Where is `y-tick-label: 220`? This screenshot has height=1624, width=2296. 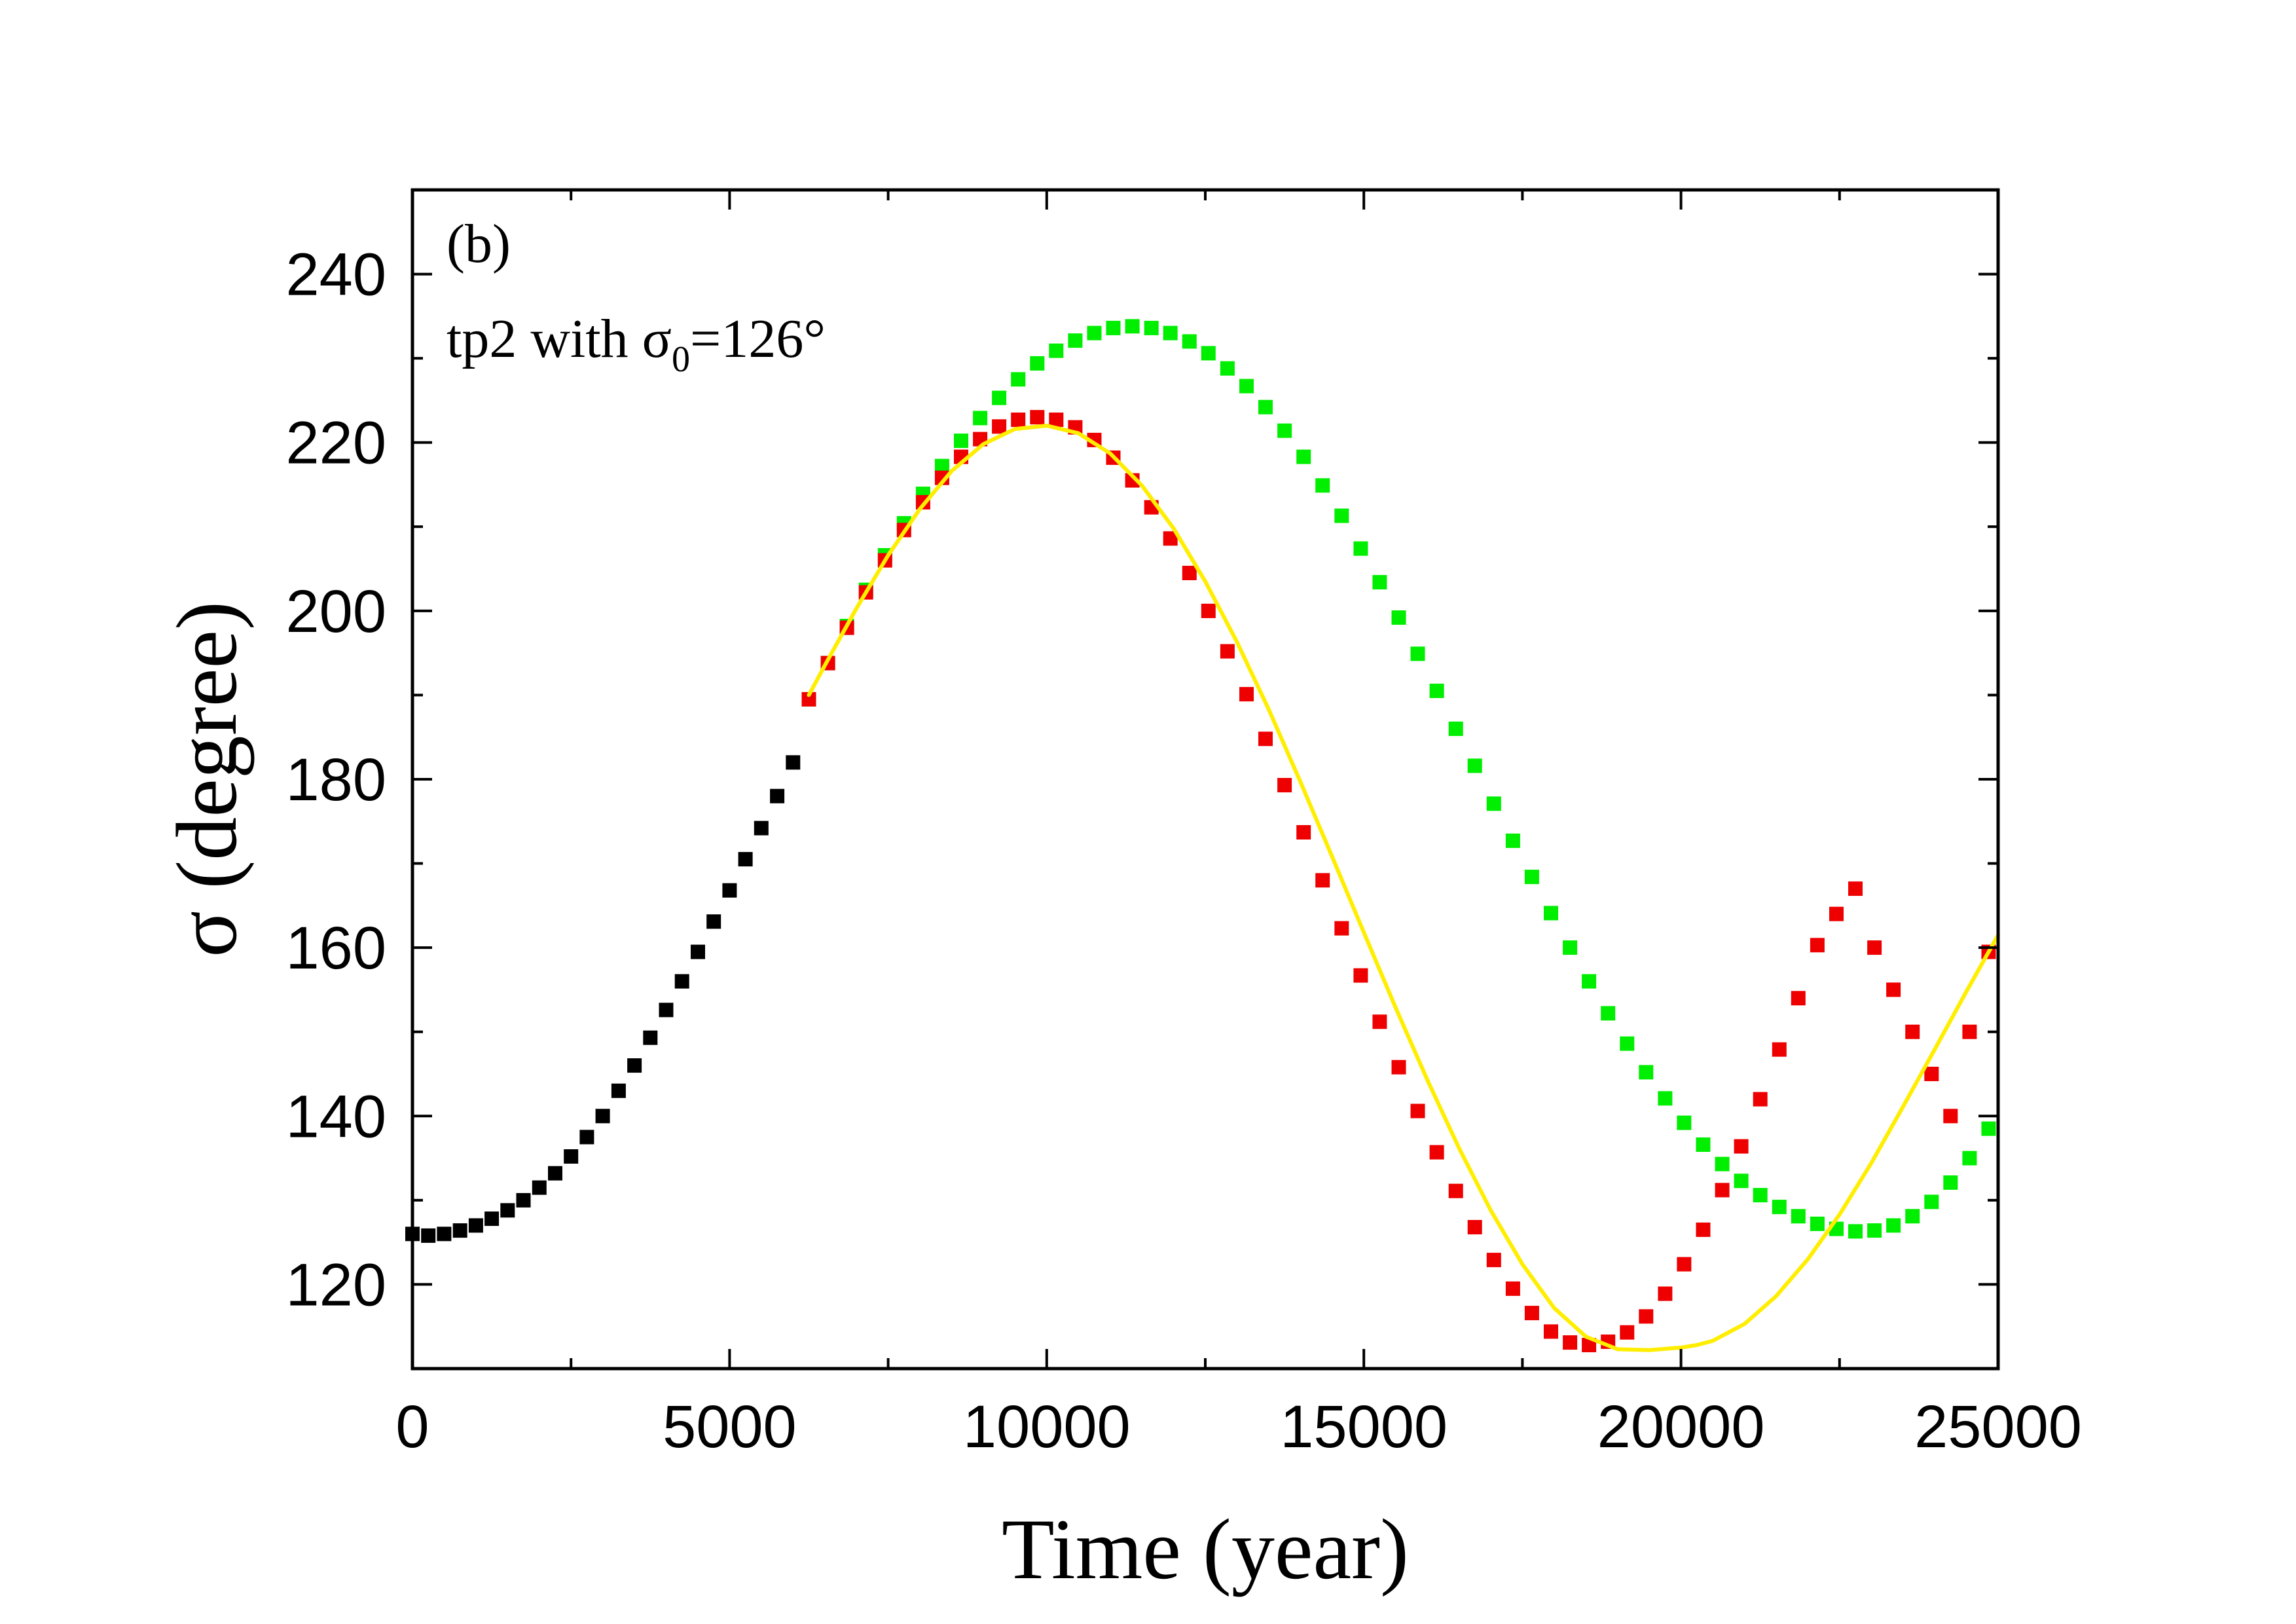 y-tick-label: 220 is located at coordinates (336, 443).